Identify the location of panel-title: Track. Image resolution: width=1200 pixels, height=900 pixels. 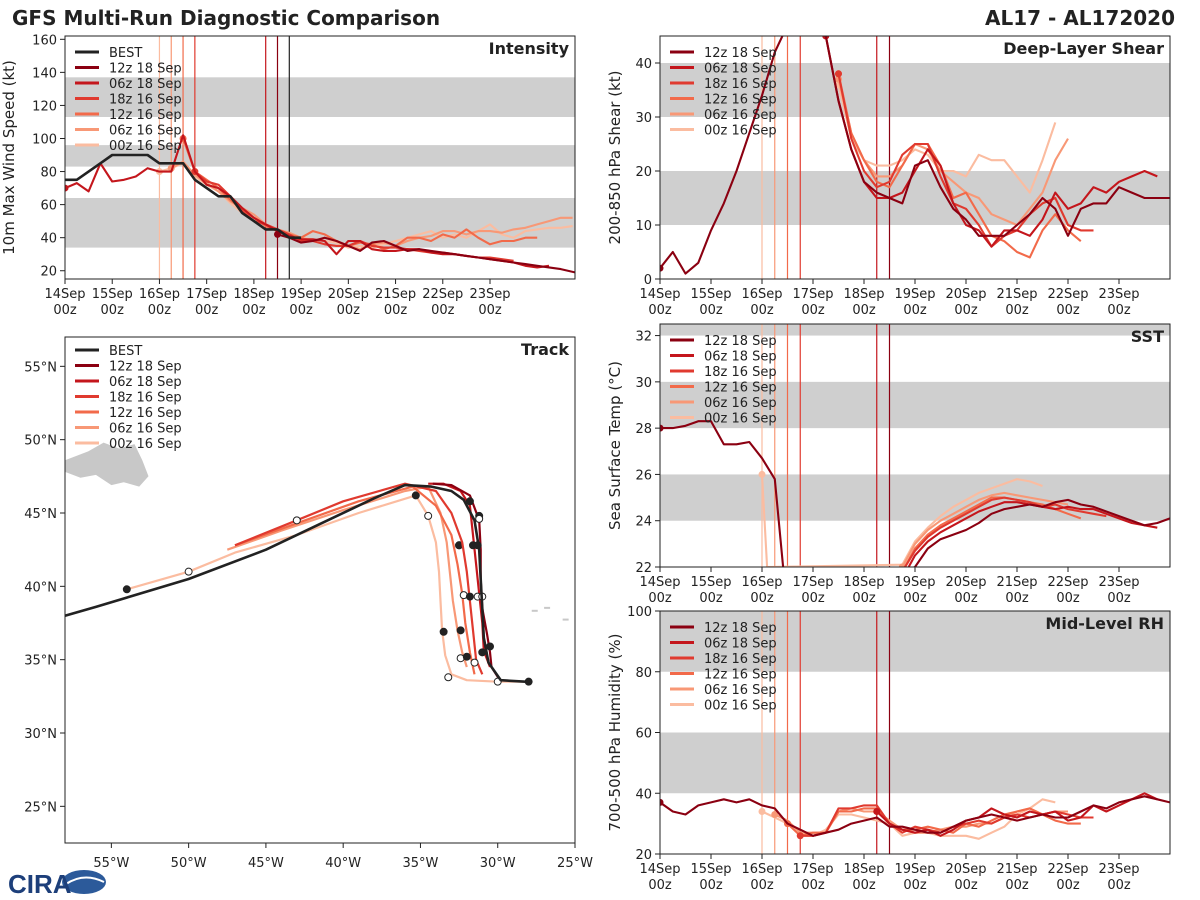
(545, 349).